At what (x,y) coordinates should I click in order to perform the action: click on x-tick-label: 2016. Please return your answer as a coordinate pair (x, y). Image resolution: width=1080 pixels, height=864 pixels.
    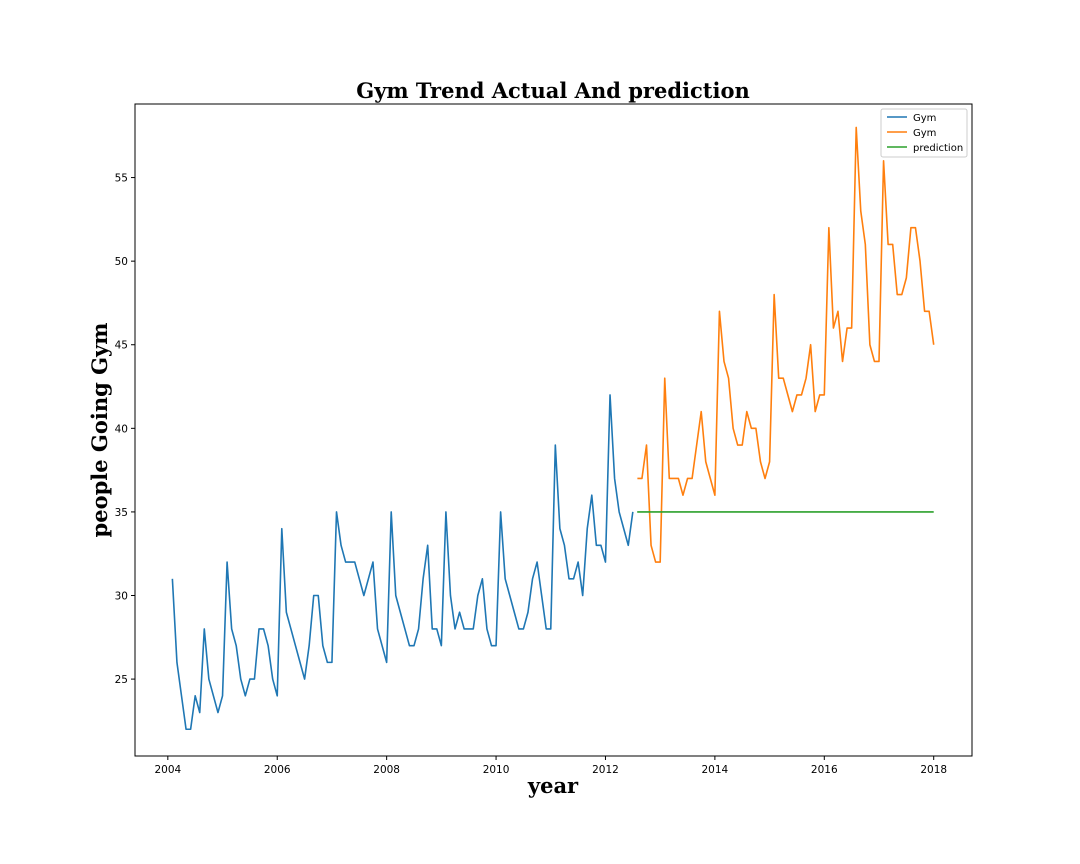
    Looking at the image, I should click on (824, 770).